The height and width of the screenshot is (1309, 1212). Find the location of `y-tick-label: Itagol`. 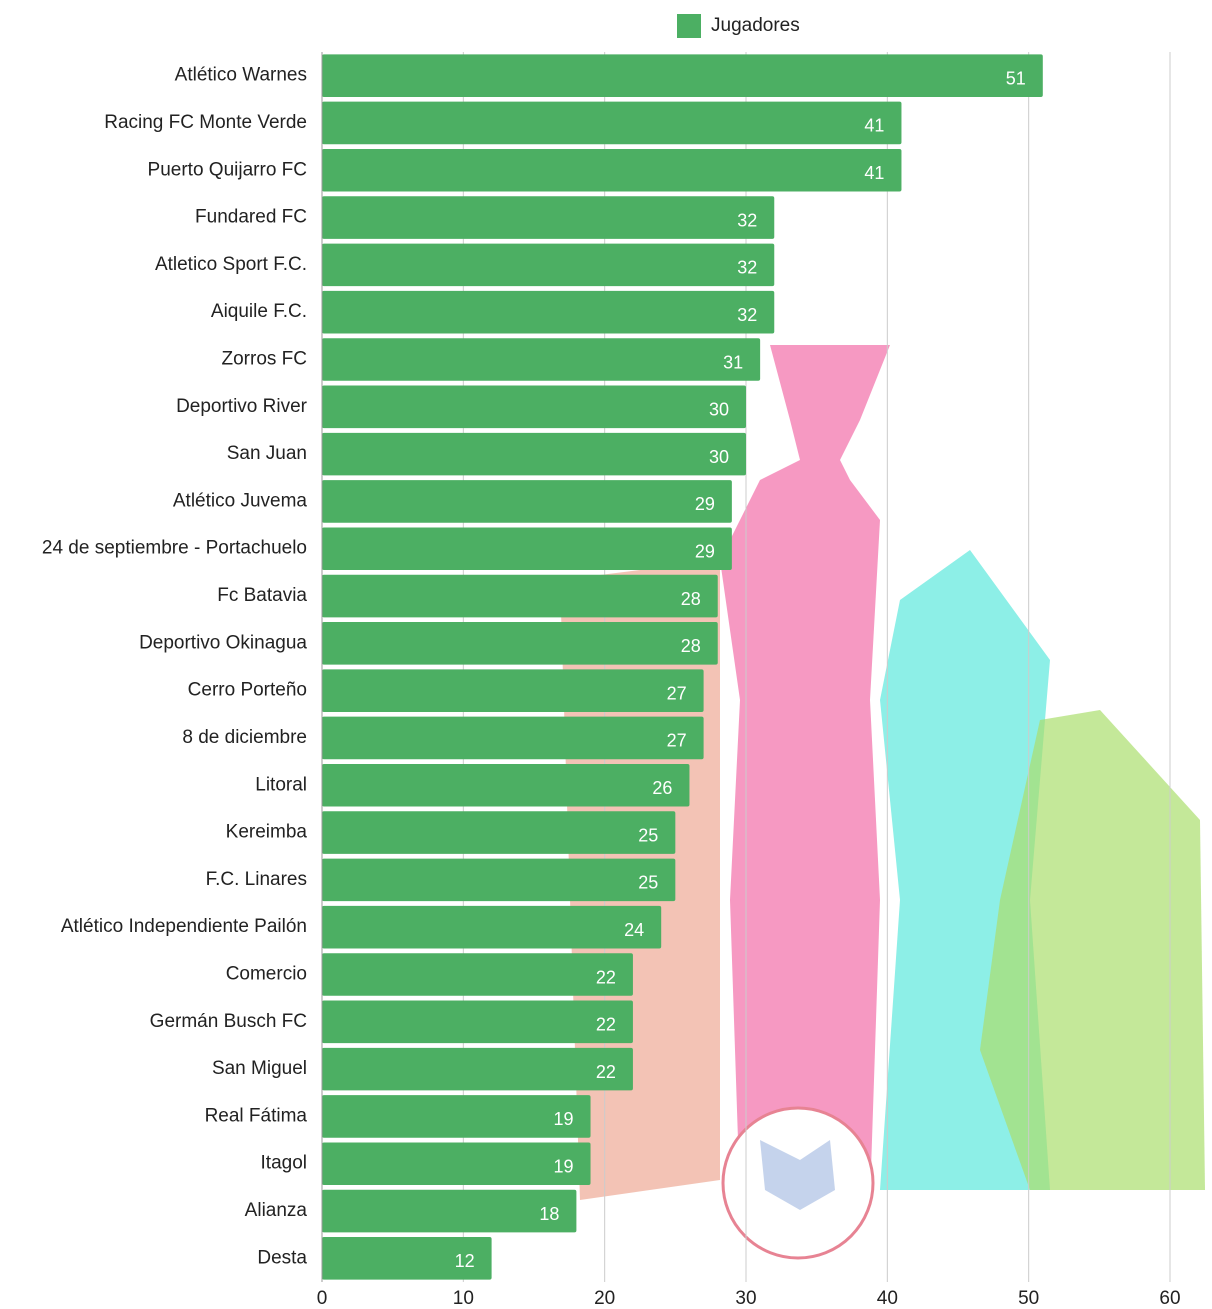

y-tick-label: Itagol is located at coordinates (284, 1163).